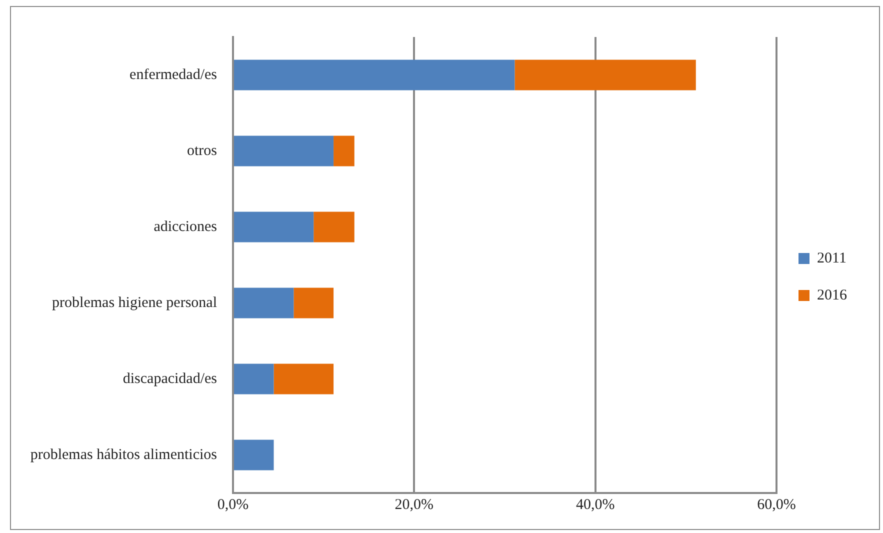  What do you see at coordinates (832, 295) in the screenshot?
I see `legend-label: 2016` at bounding box center [832, 295].